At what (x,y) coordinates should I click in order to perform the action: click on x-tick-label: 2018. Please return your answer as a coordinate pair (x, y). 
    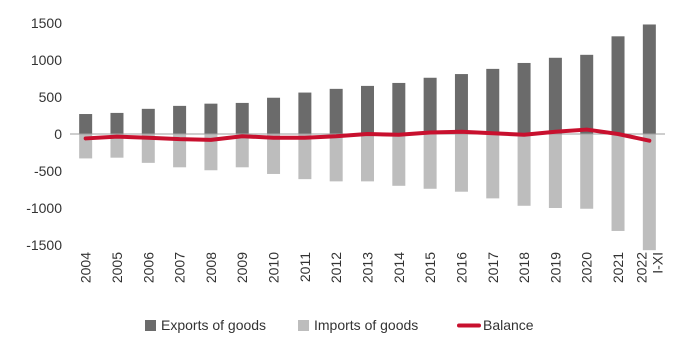
    Looking at the image, I should click on (524, 267).